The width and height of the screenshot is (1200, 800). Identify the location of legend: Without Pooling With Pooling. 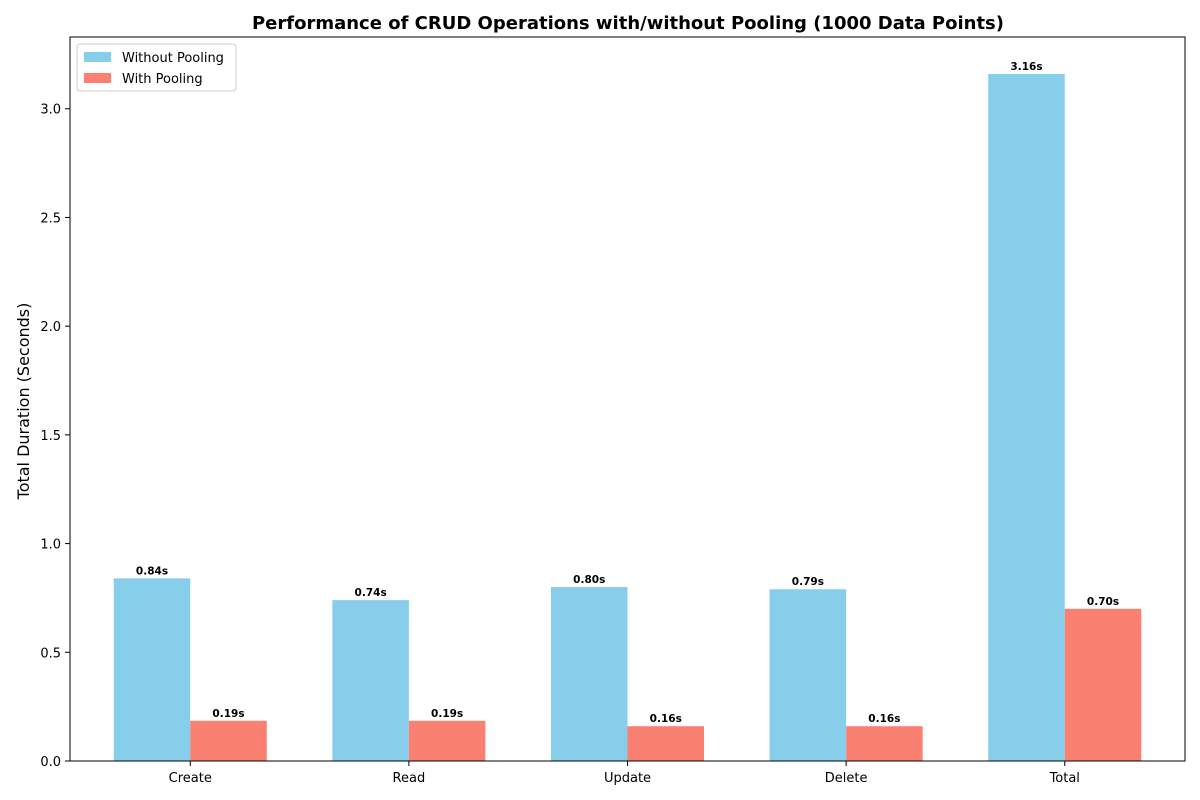
(156, 67).